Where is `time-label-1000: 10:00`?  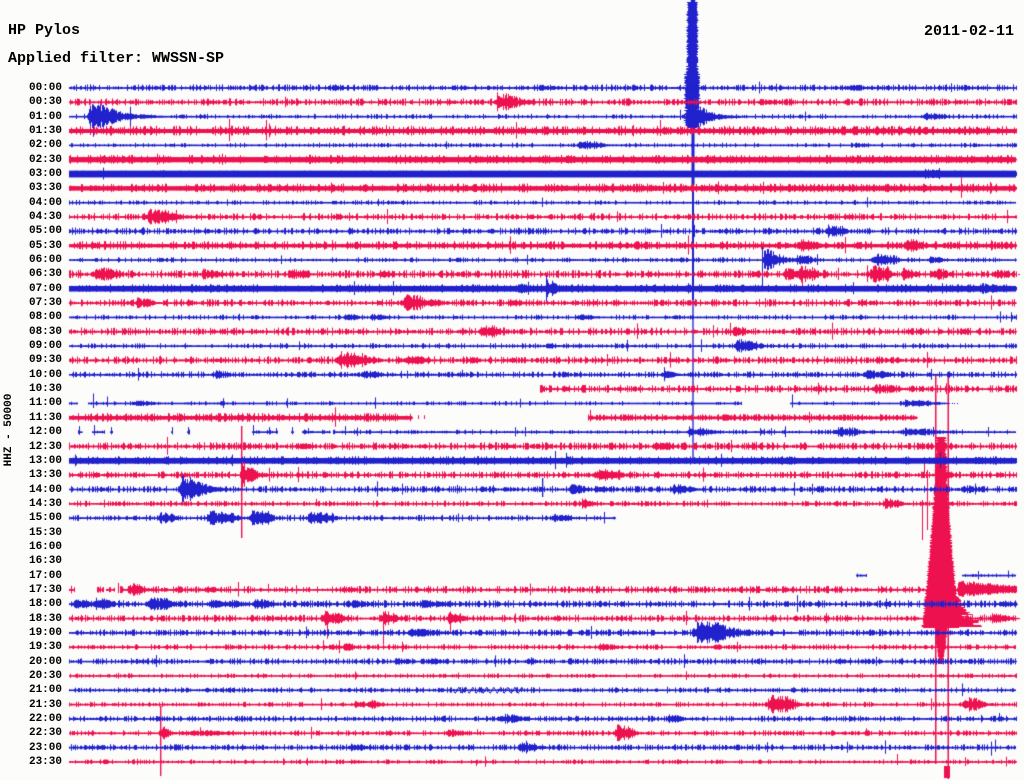
time-label-1000: 10:00 is located at coordinates (45, 374).